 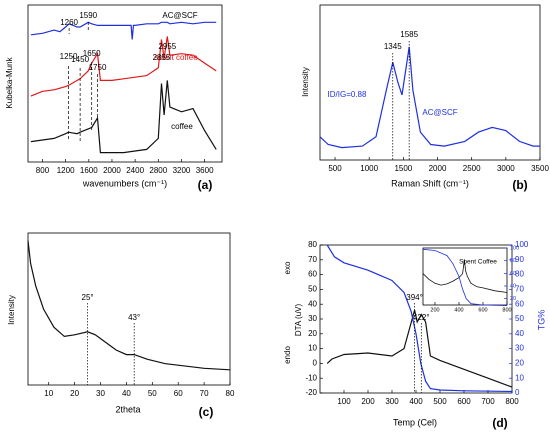 What do you see at coordinates (519, 289) in the screenshot?
I see `y2-tick-label: 70` at bounding box center [519, 289].